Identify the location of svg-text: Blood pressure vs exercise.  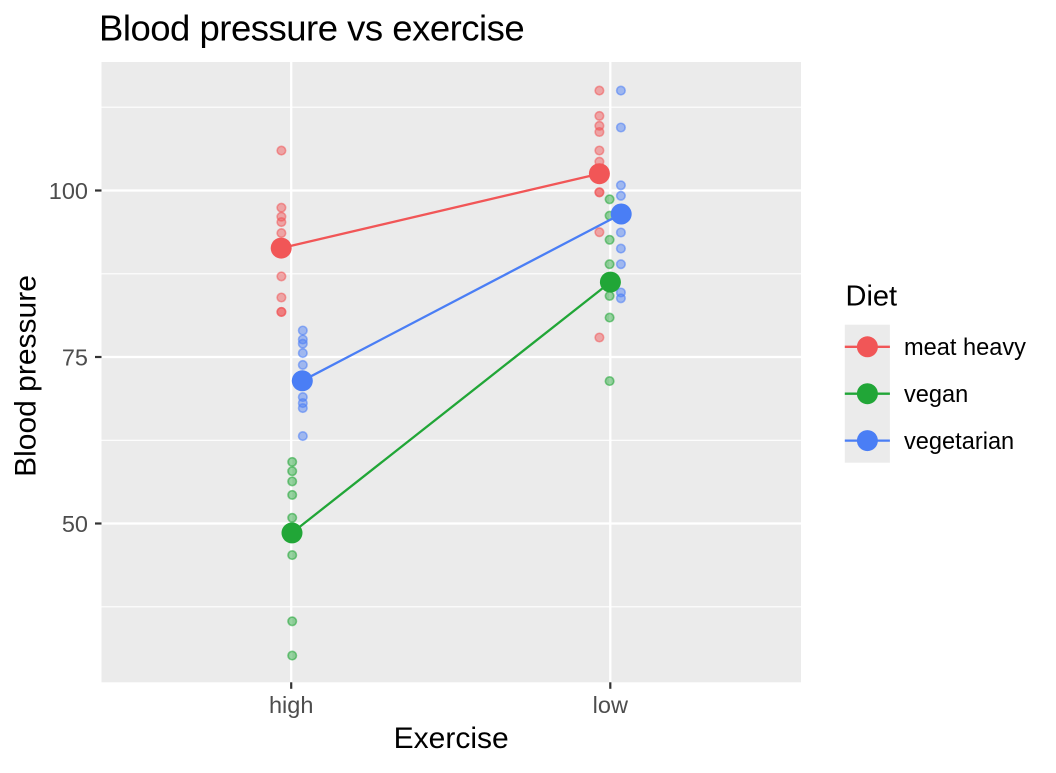
(311, 28).